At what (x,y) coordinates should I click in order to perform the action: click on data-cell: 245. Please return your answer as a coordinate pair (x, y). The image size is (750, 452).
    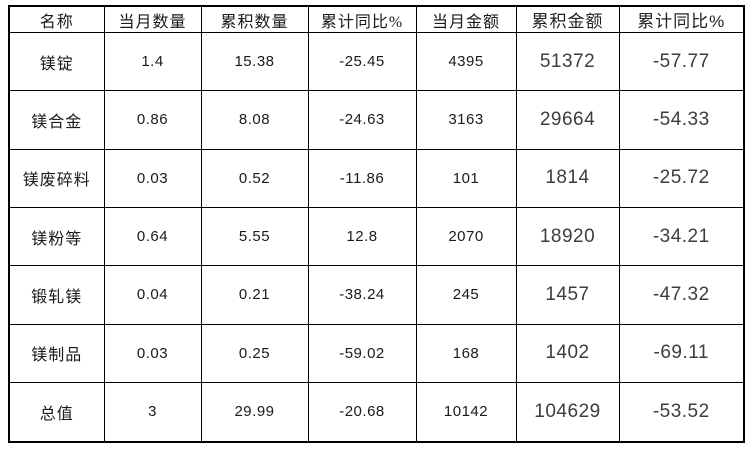
    Looking at the image, I should click on (466, 295).